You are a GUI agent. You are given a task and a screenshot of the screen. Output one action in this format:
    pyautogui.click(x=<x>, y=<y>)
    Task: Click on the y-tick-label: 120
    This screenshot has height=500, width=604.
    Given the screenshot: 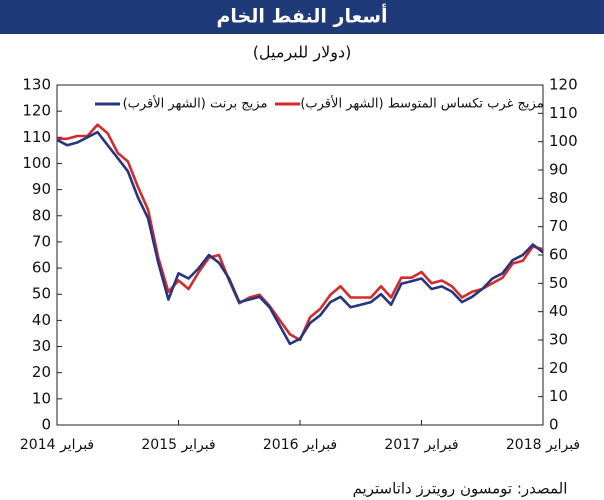 What is the action you would take?
    pyautogui.click(x=36, y=111)
    